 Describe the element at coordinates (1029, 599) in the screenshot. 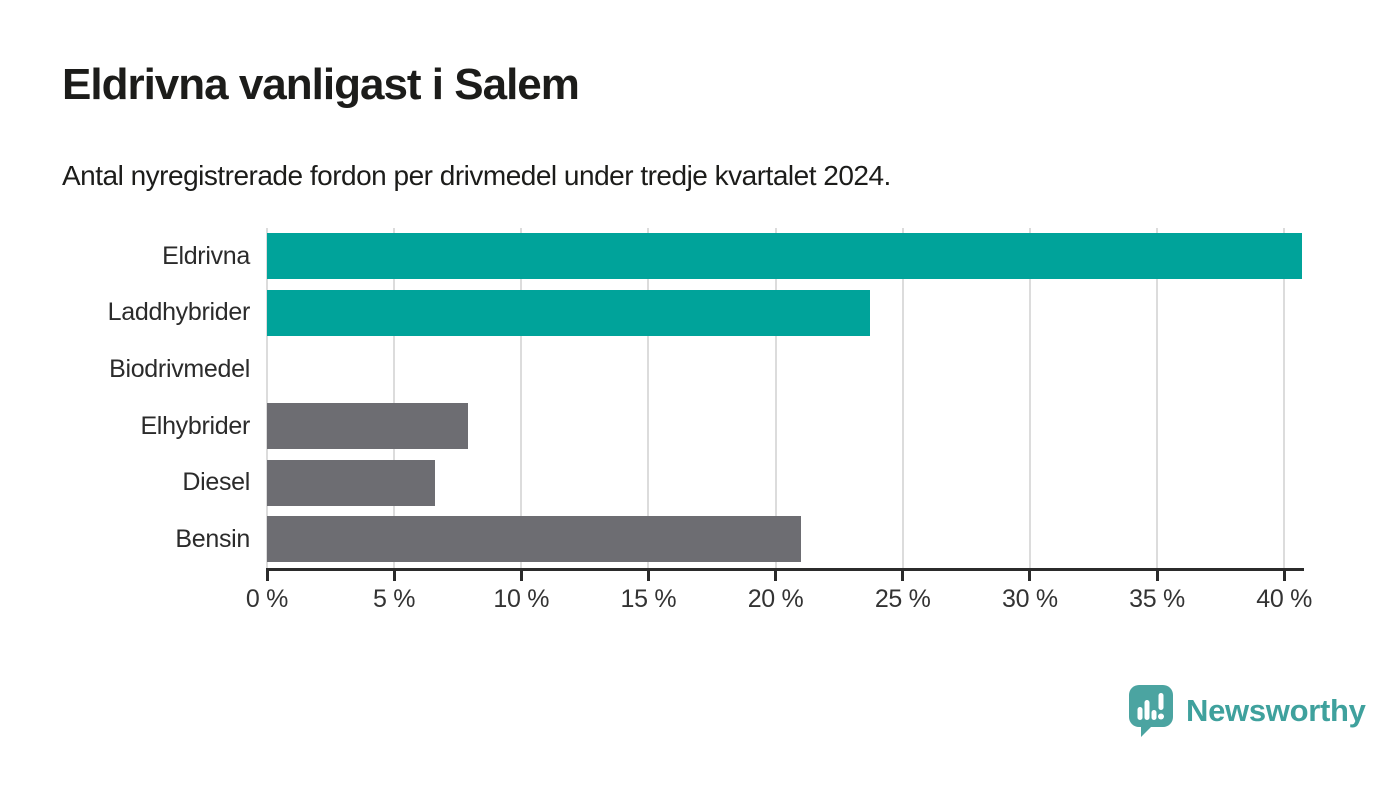

I see `x-axis-tick-label: 30 %` at that location.